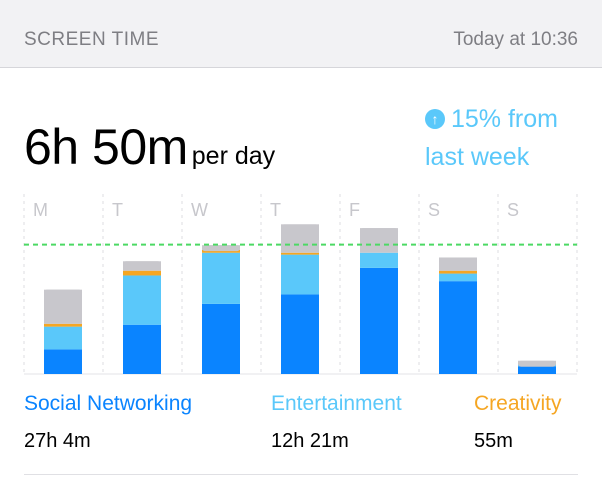 Image resolution: width=602 pixels, height=486 pixels. What do you see at coordinates (336, 403) in the screenshot?
I see `category-label: Entertainment` at bounding box center [336, 403].